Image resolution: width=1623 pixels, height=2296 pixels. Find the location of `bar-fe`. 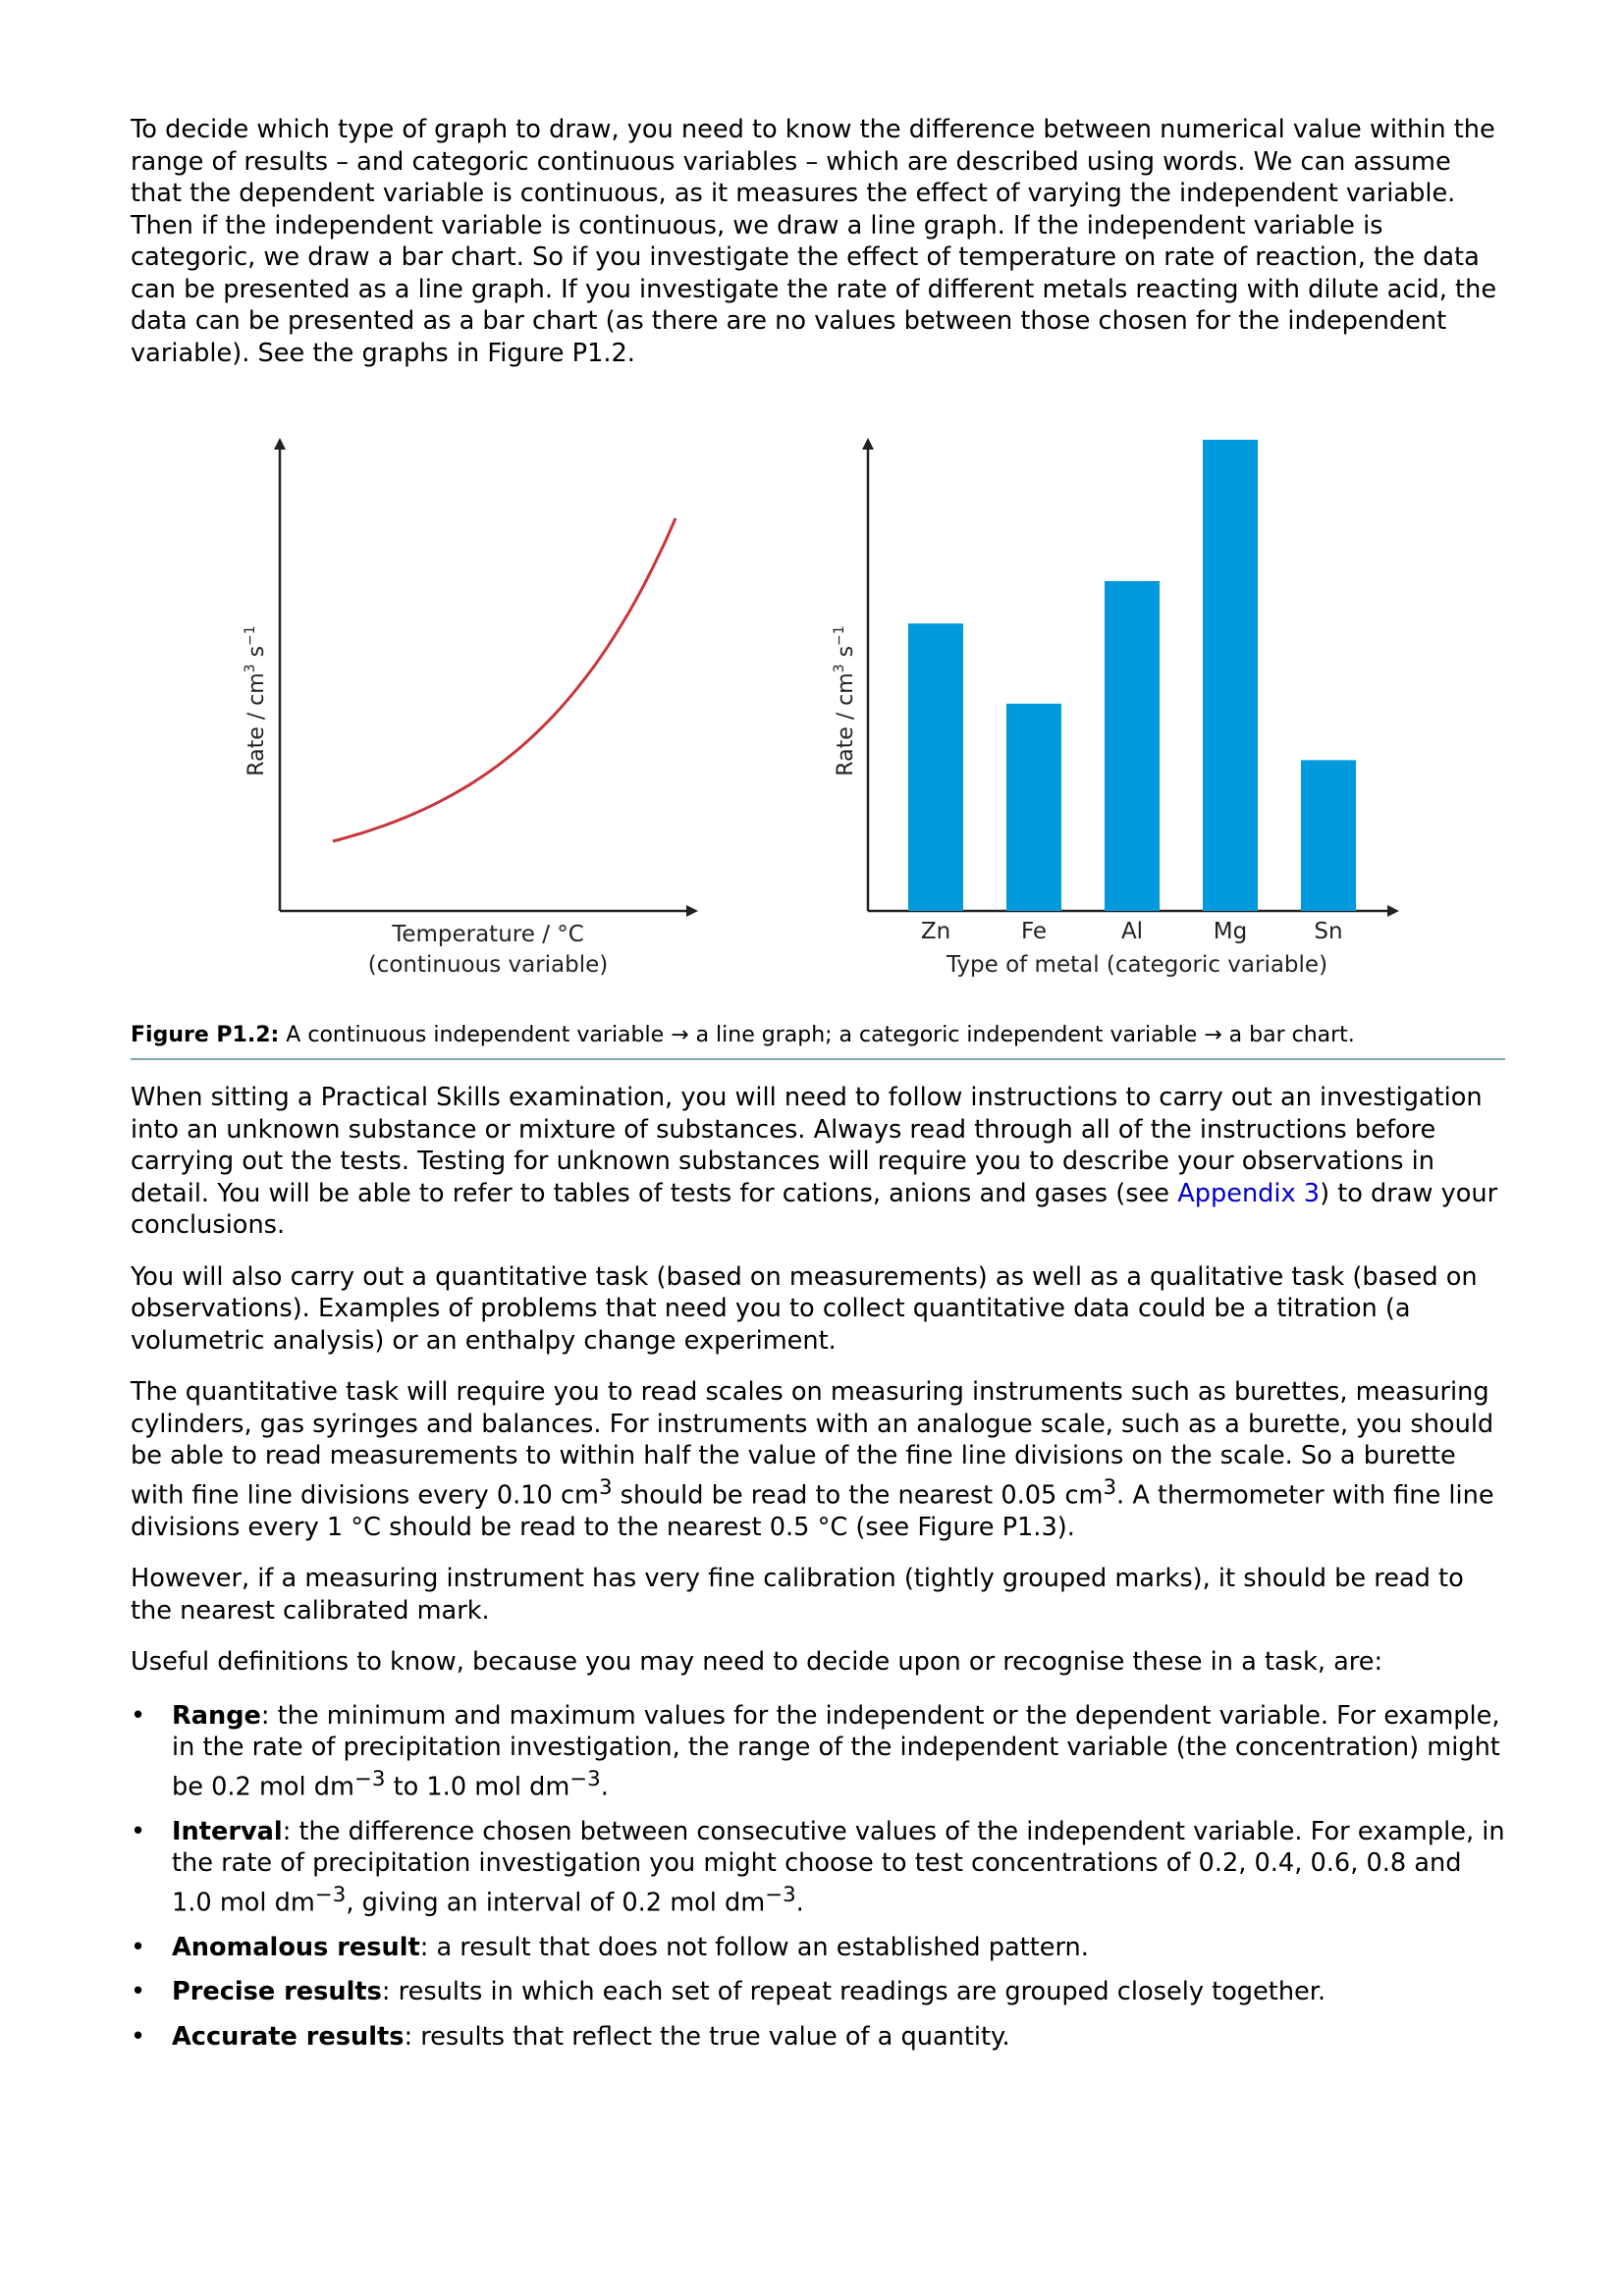

bar-fe is located at coordinates (1033, 807).